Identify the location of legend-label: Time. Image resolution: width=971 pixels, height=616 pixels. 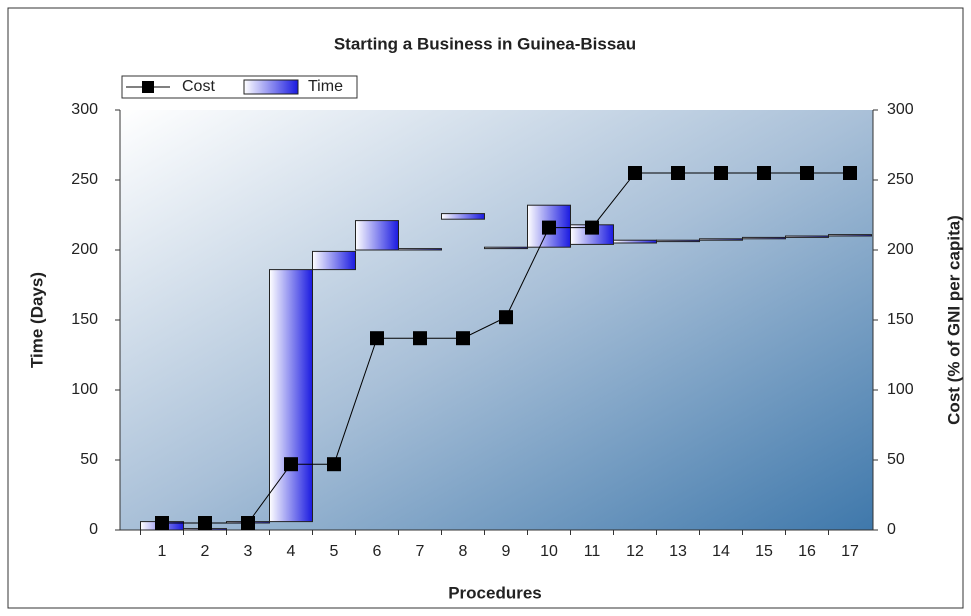
(325, 86).